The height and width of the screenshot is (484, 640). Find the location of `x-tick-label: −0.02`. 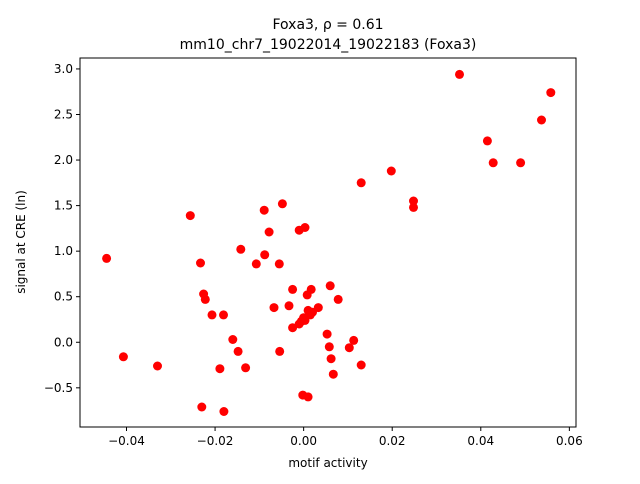

x-tick-label: −0.02 is located at coordinates (215, 441).